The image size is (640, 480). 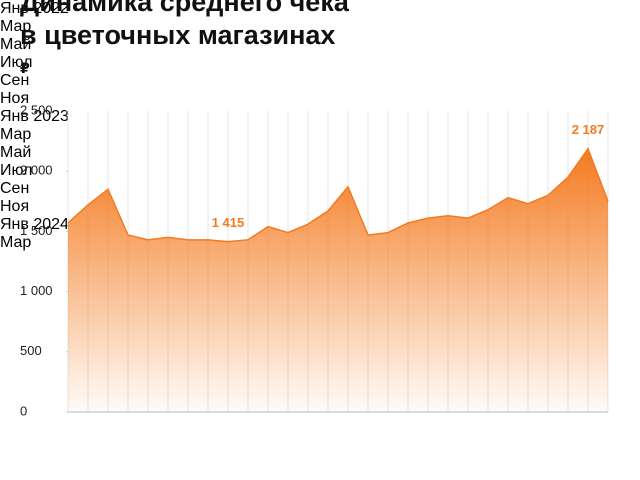 I want to click on x-tick-label: Янв 2023, so click(x=34, y=116).